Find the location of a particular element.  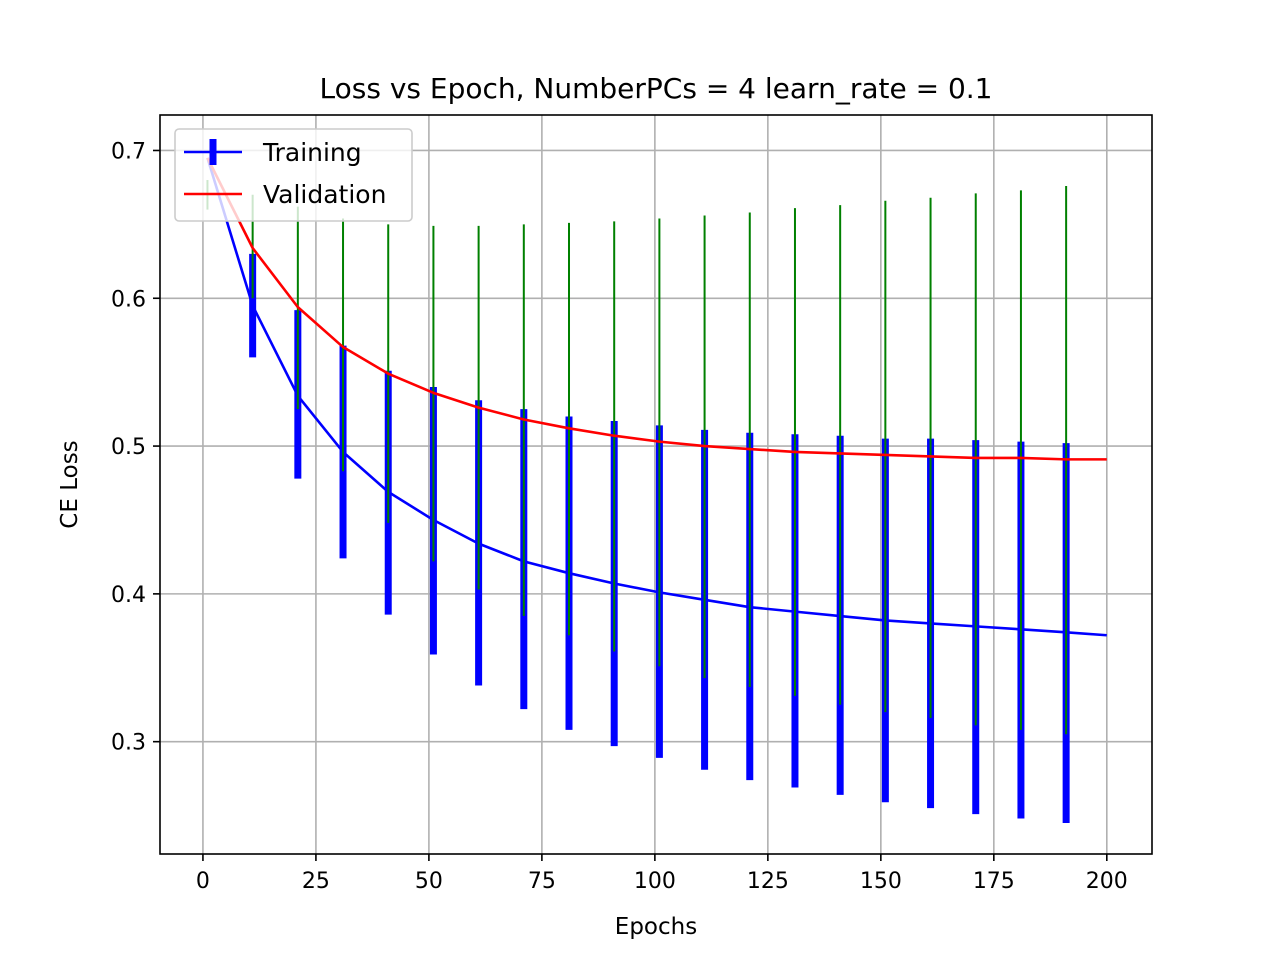

legend: Training Validation is located at coordinates (293, 175).